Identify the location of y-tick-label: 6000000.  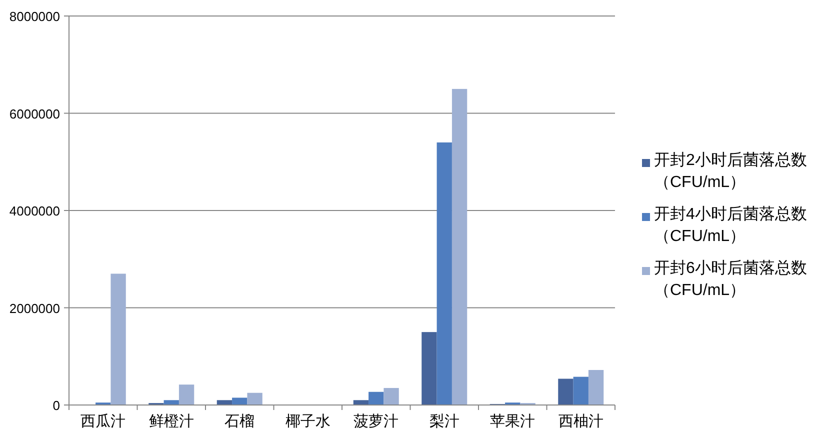
(34, 114).